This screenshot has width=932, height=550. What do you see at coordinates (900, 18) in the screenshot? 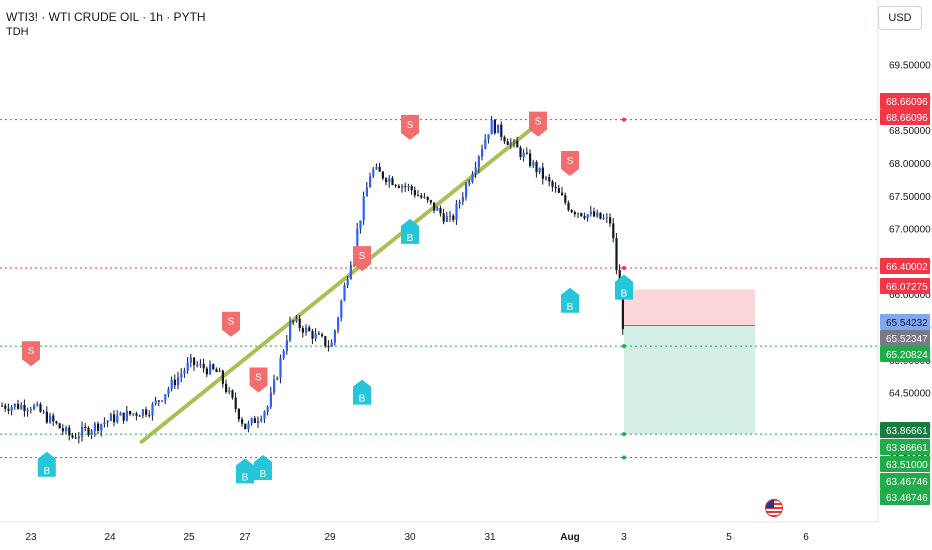
I see `currency-button: USD` at bounding box center [900, 18].